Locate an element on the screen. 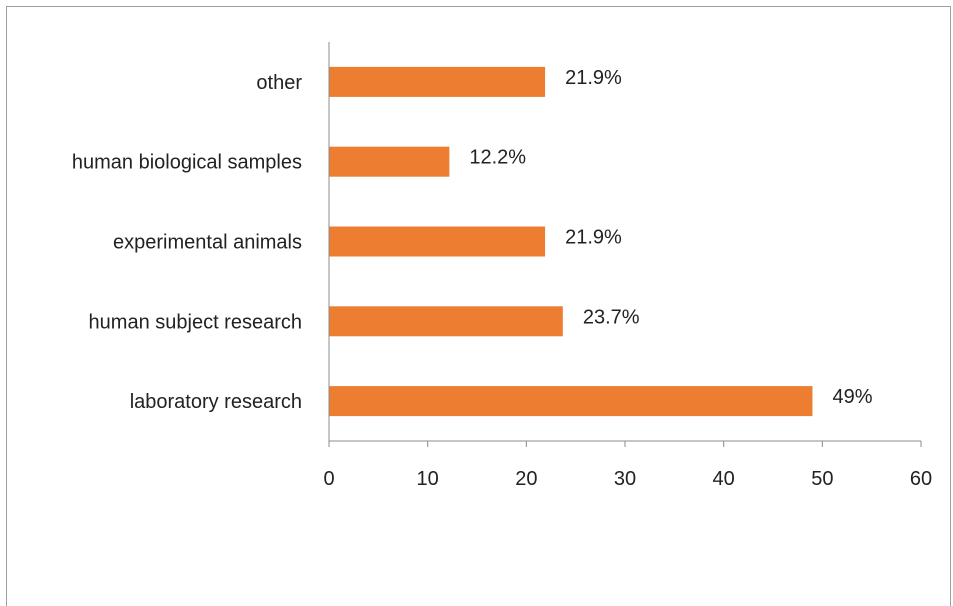 This screenshot has width=953, height=606. category-label: human biological samples is located at coordinates (187, 163).